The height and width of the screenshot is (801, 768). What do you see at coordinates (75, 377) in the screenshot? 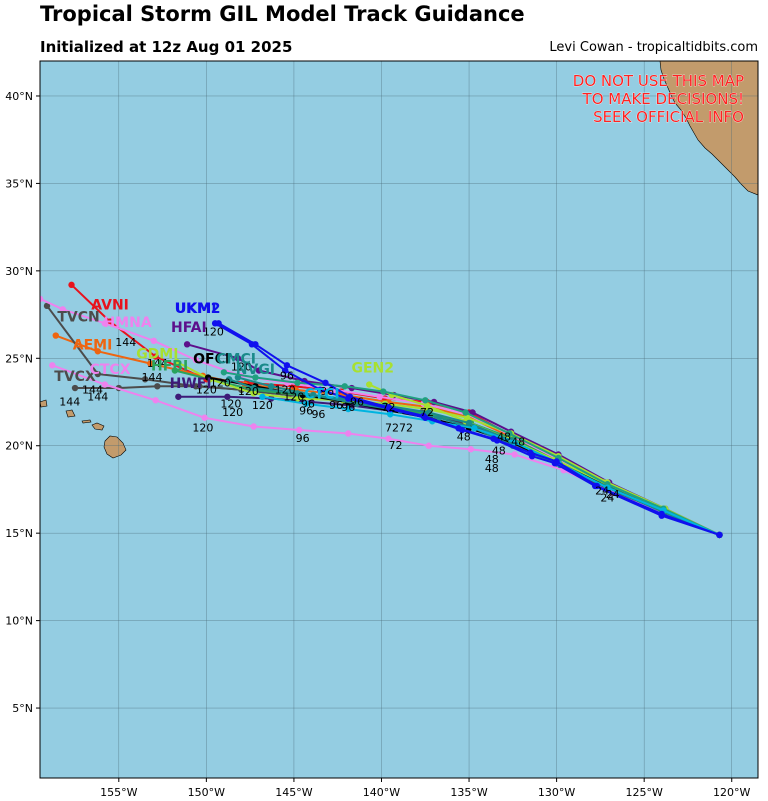
I see `model-label-tvcx: TVCX` at bounding box center [75, 377].